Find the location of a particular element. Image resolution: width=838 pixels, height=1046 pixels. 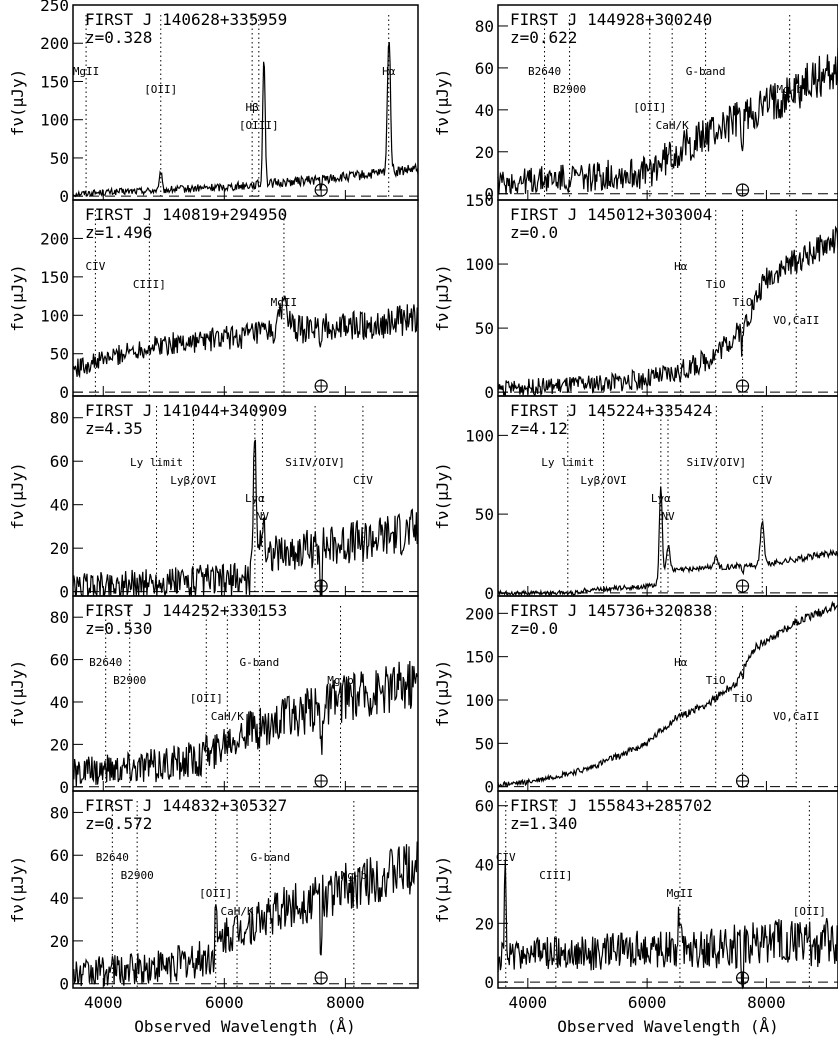

redshift-label: z=0.328 is located at coordinates (118, 37).